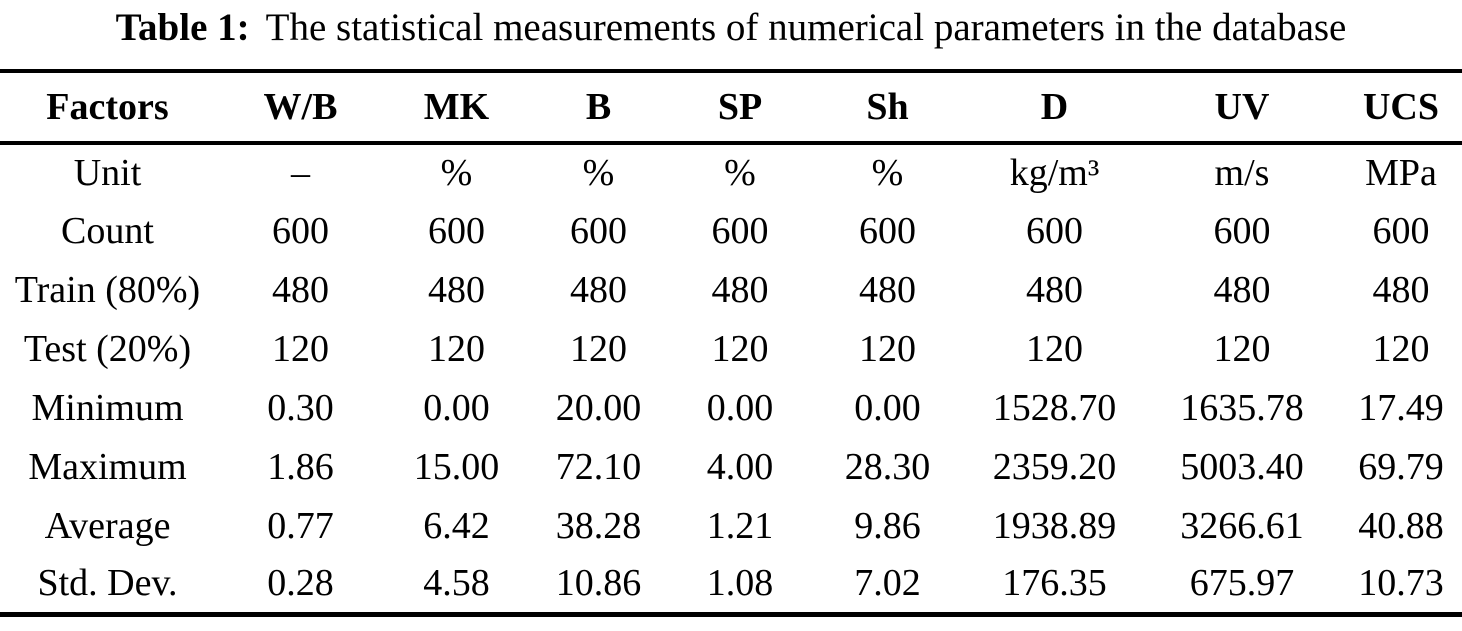  I want to click on column-header: MK, so click(456, 108).